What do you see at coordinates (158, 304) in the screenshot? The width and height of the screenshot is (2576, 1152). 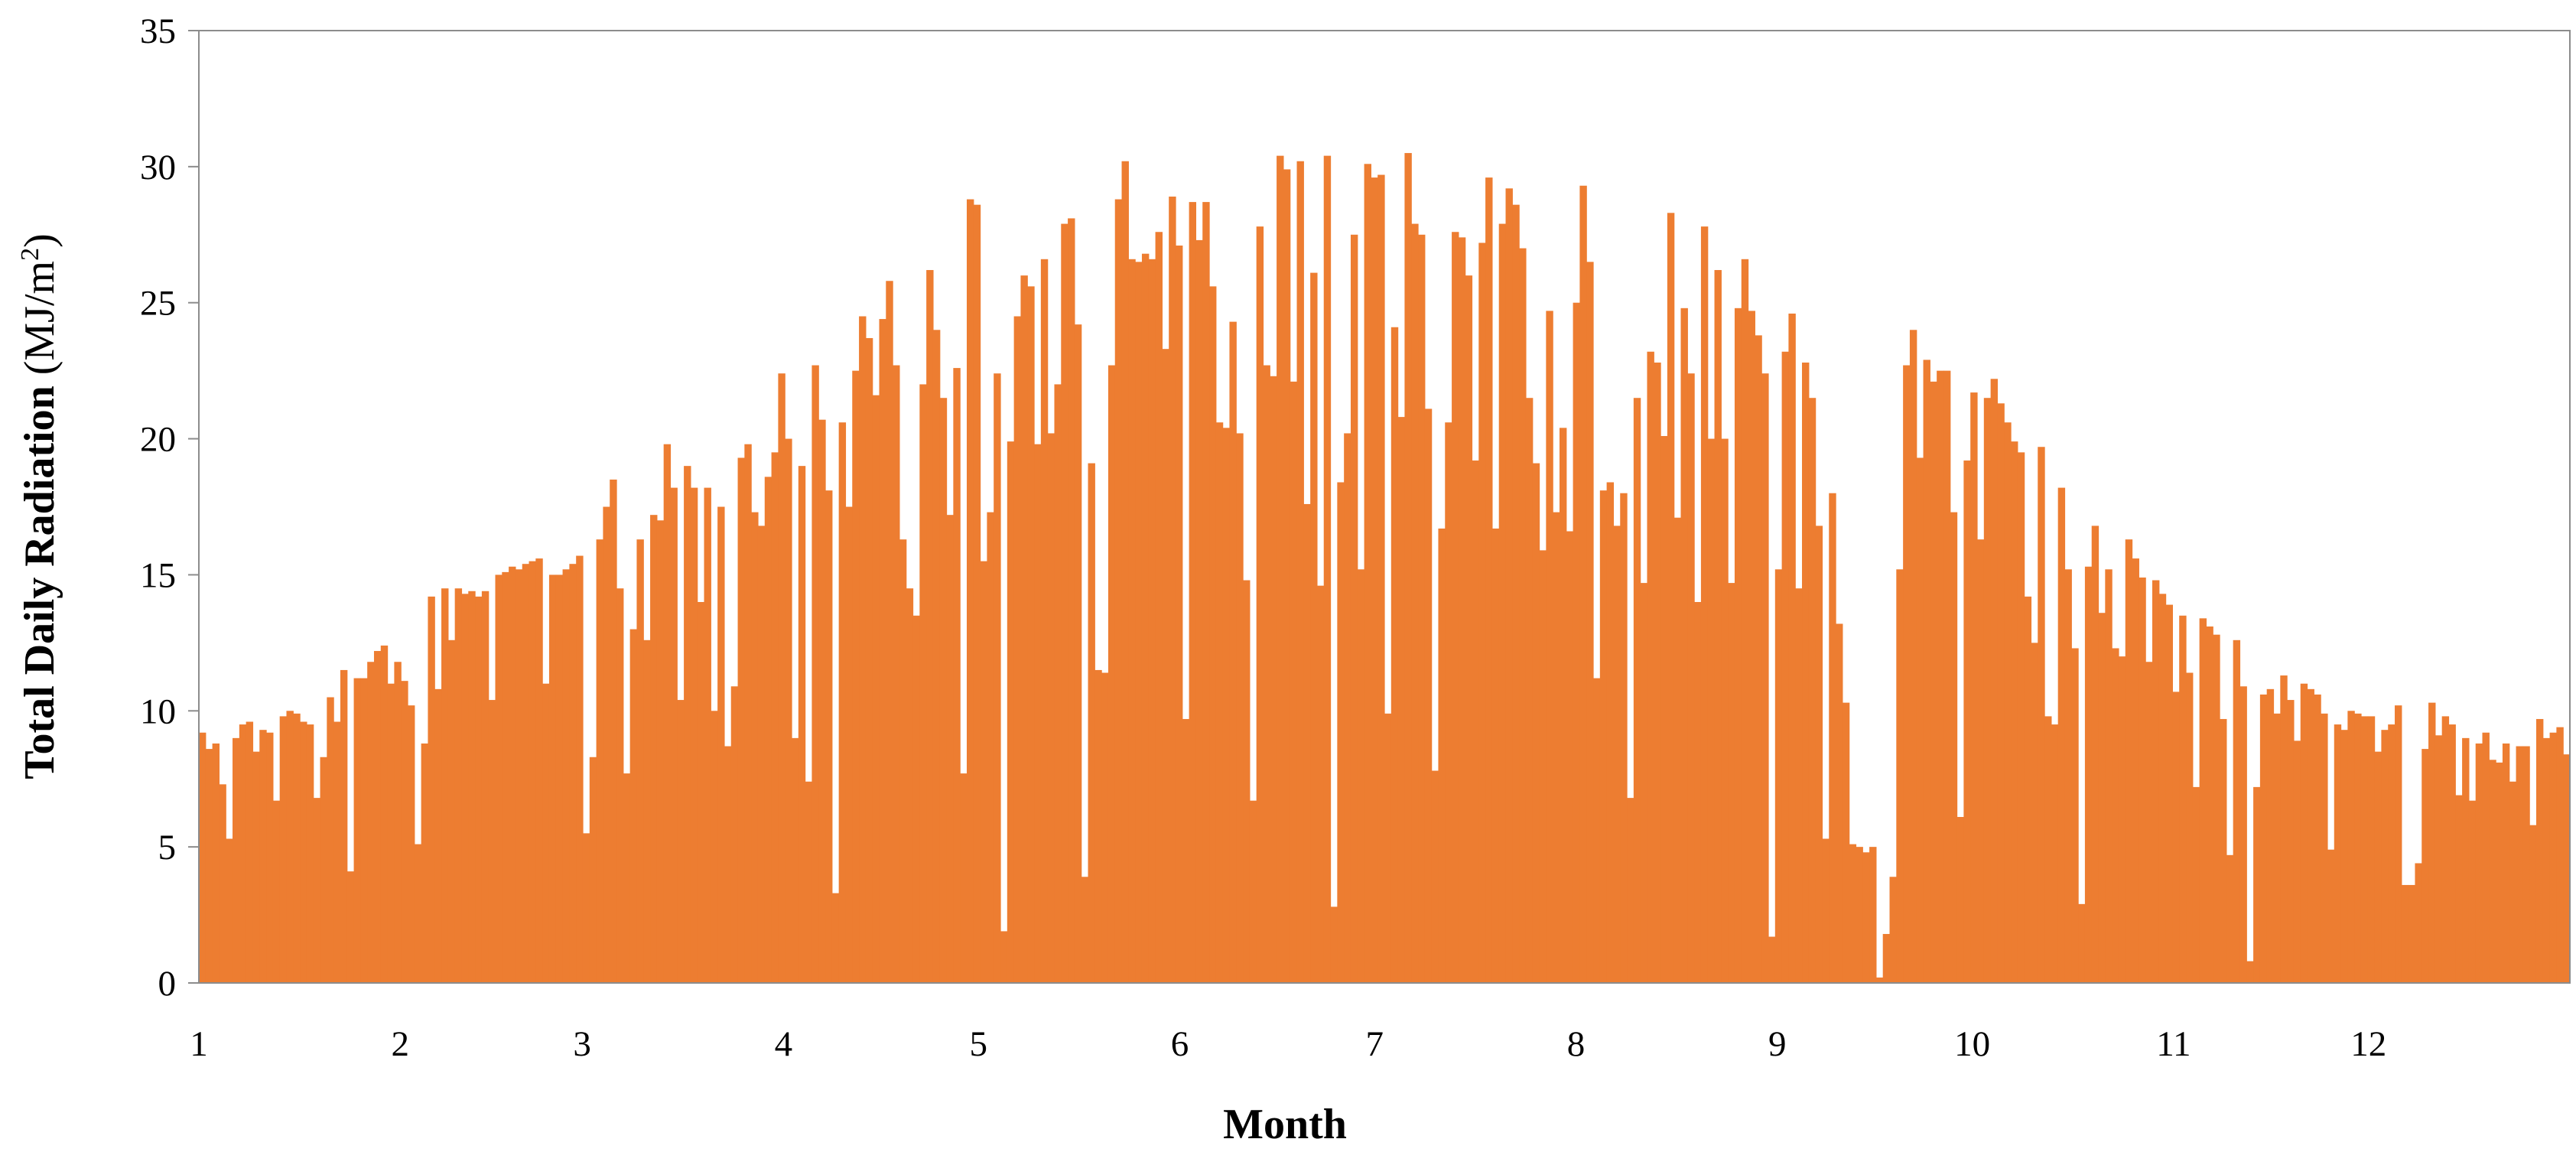 I see `y-tick-label: 25` at bounding box center [158, 304].